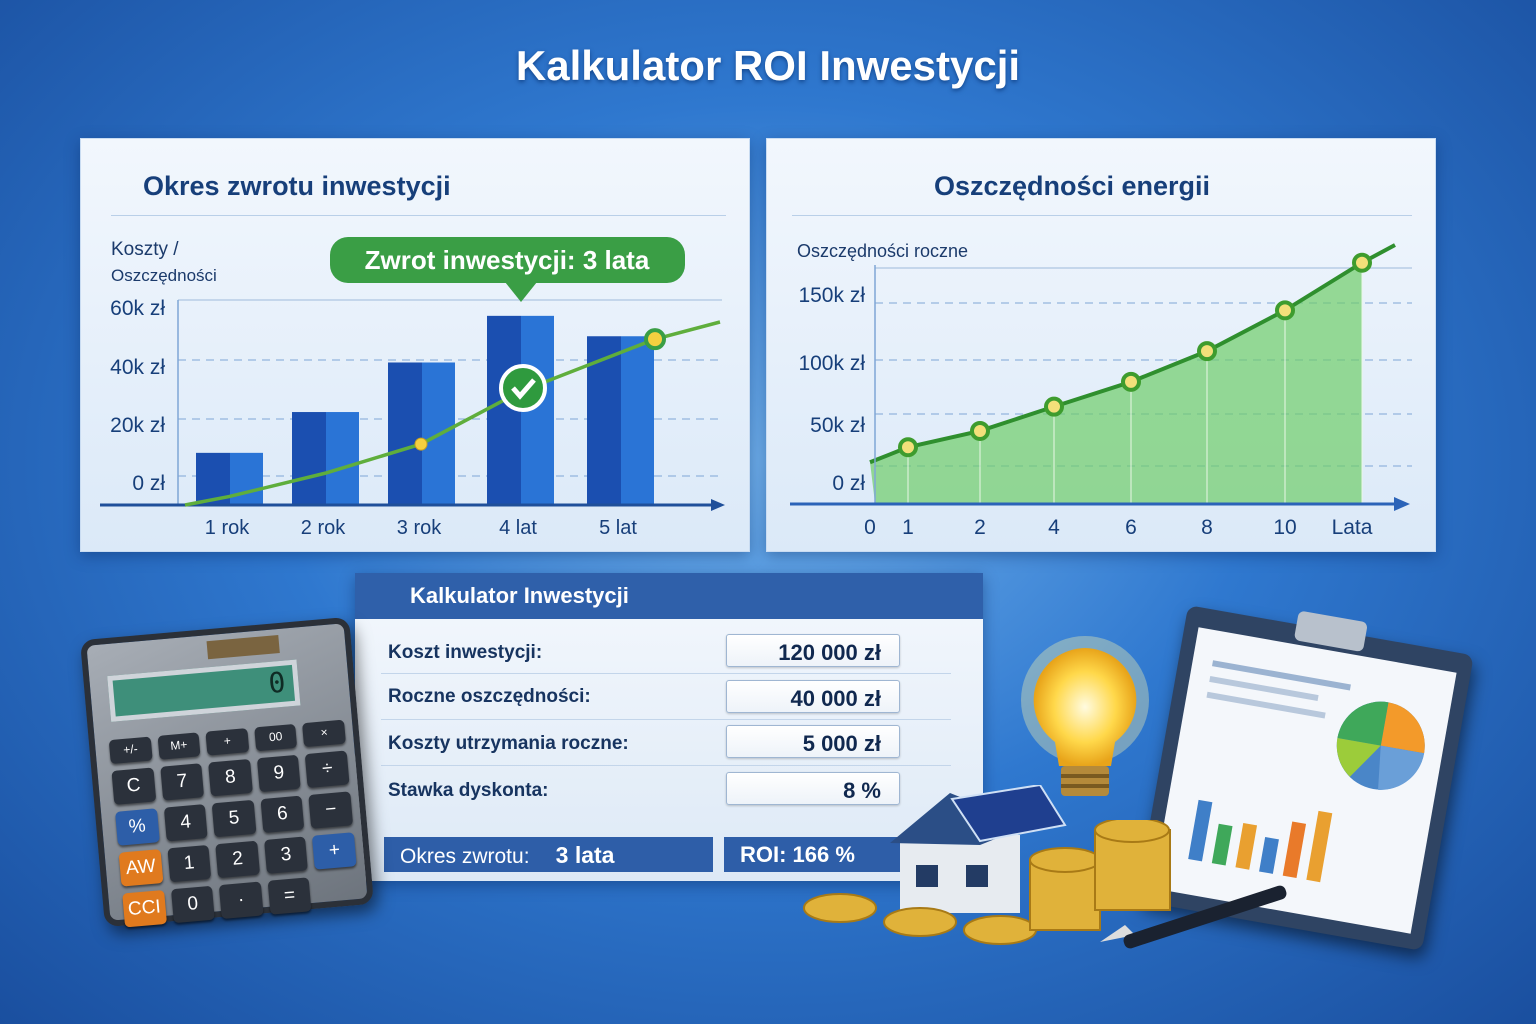 The width and height of the screenshot is (1536, 1024). I want to click on solar-house-icon, so click(978, 849).